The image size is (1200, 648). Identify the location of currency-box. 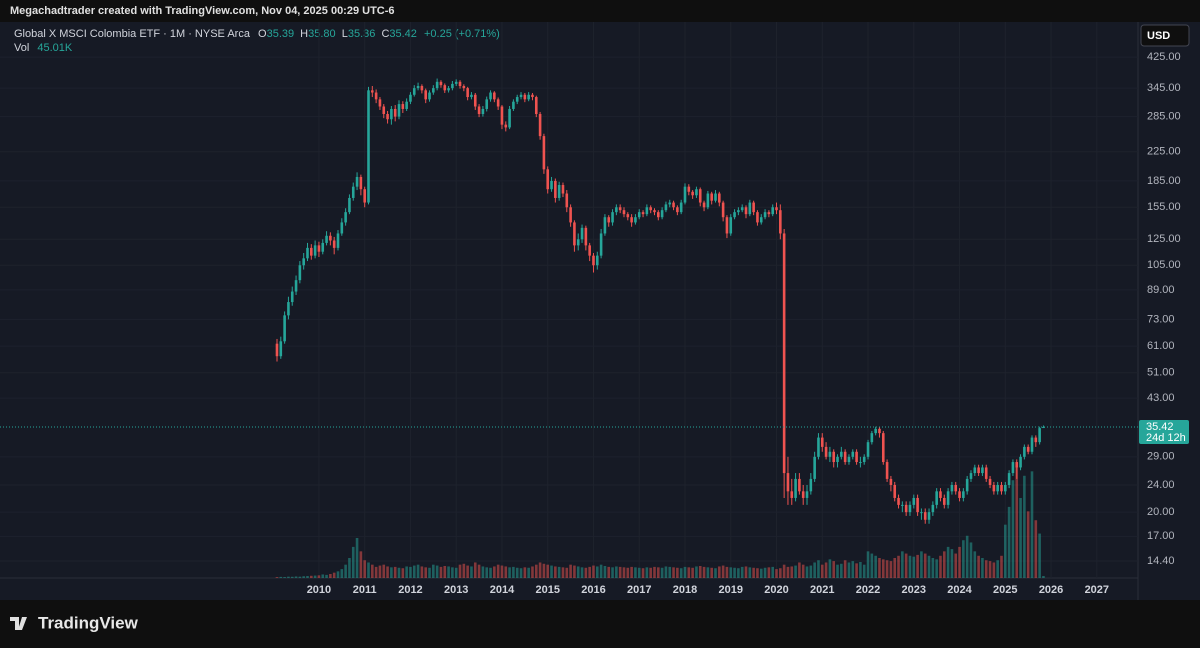
(1165, 35).